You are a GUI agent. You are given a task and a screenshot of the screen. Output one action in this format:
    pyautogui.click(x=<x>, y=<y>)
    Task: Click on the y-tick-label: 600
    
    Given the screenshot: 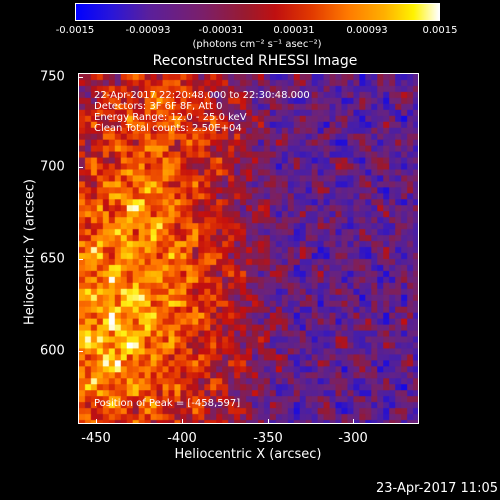 What is the action you would take?
    pyautogui.click(x=52, y=351)
    